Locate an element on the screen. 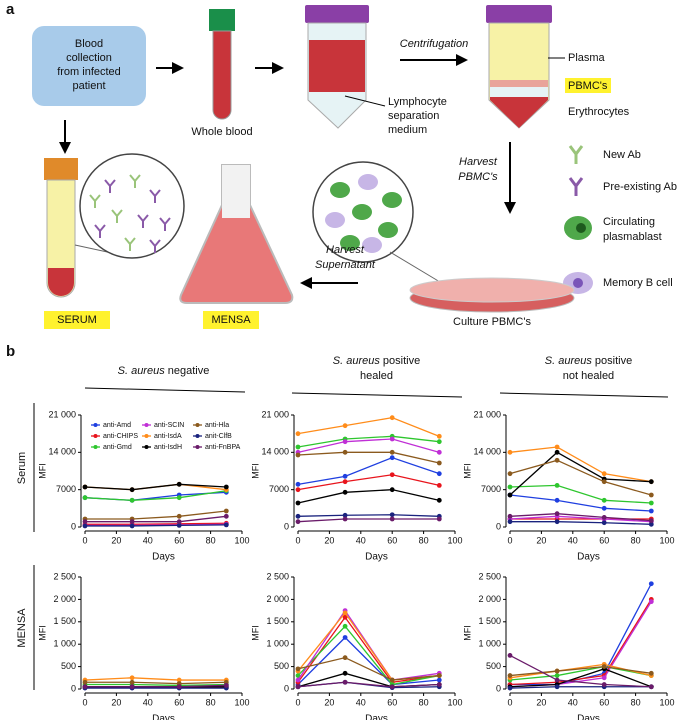 The image size is (685, 720). y-tick-label: 14 000 is located at coordinates (62, 452).